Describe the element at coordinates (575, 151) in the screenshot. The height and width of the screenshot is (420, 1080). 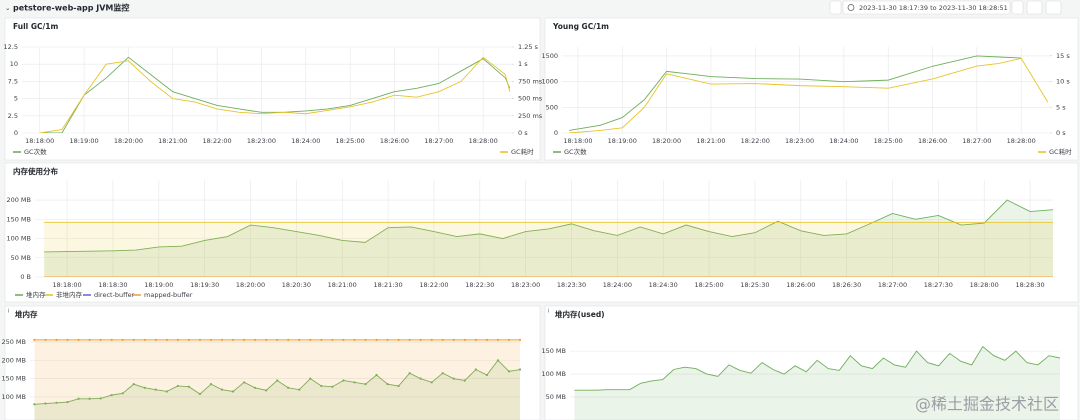
I see `legend-label: GC次数` at that location.